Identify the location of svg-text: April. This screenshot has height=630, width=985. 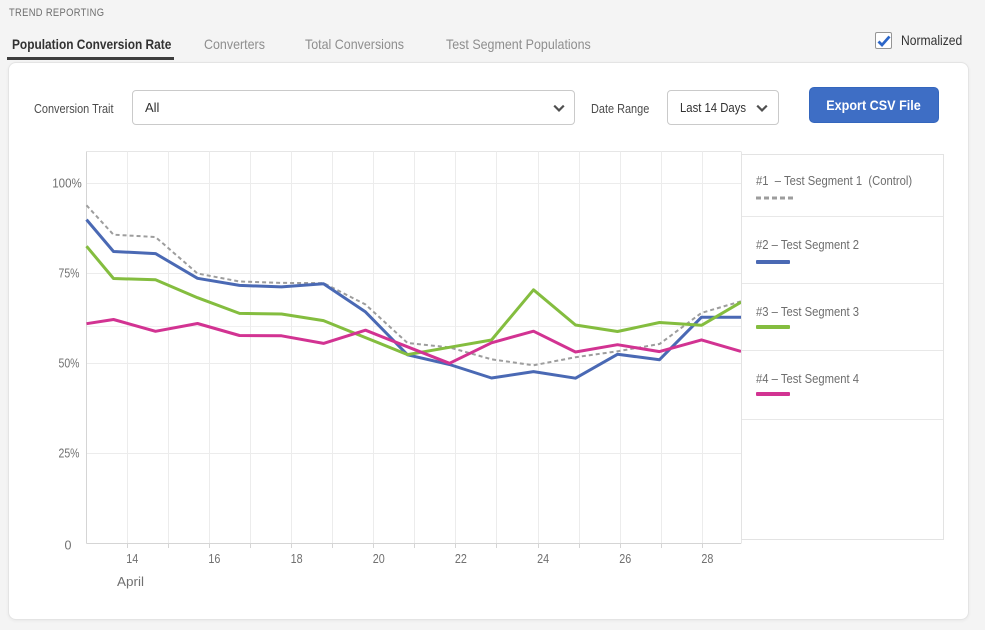
(130, 582).